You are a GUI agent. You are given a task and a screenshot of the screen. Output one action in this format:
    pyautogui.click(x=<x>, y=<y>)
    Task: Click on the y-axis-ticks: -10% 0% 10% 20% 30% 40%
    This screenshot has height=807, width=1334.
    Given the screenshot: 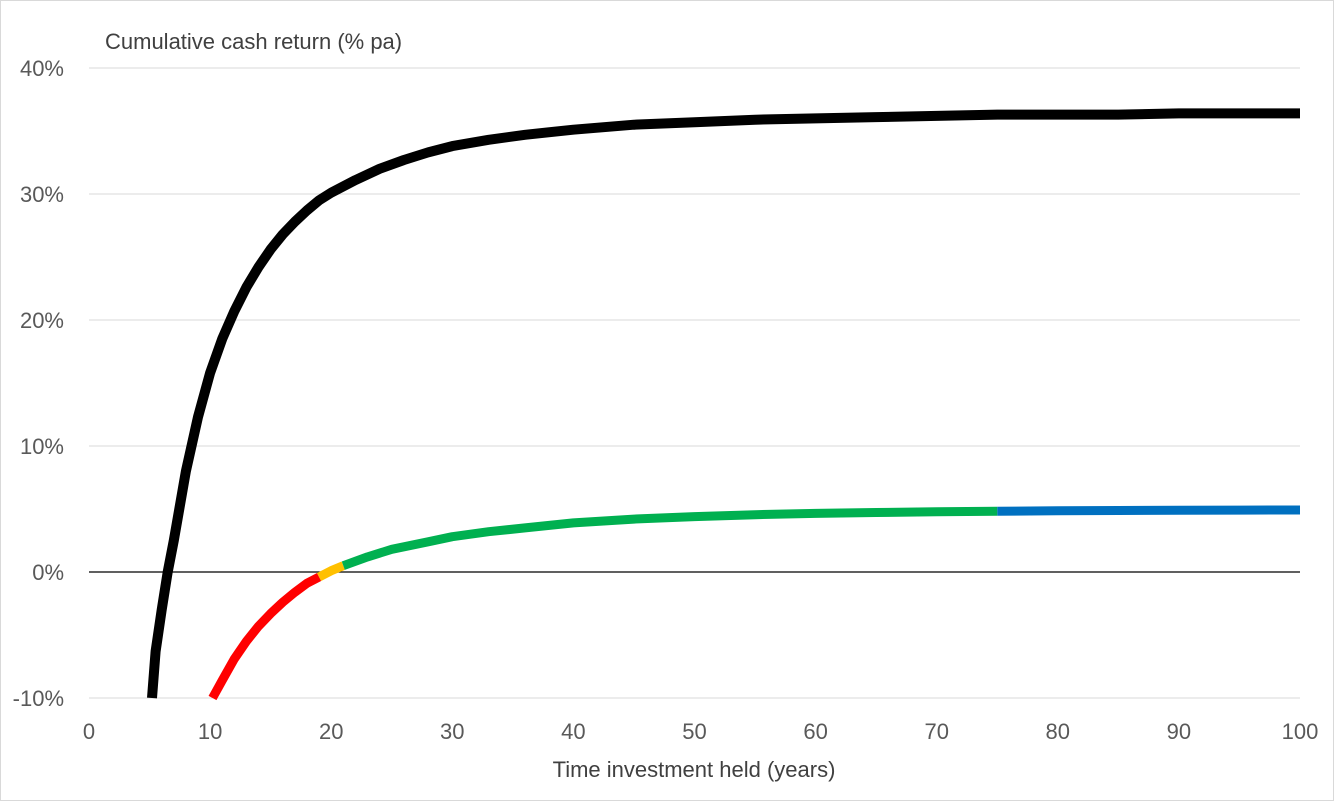 What is the action you would take?
    pyautogui.click(x=38, y=383)
    